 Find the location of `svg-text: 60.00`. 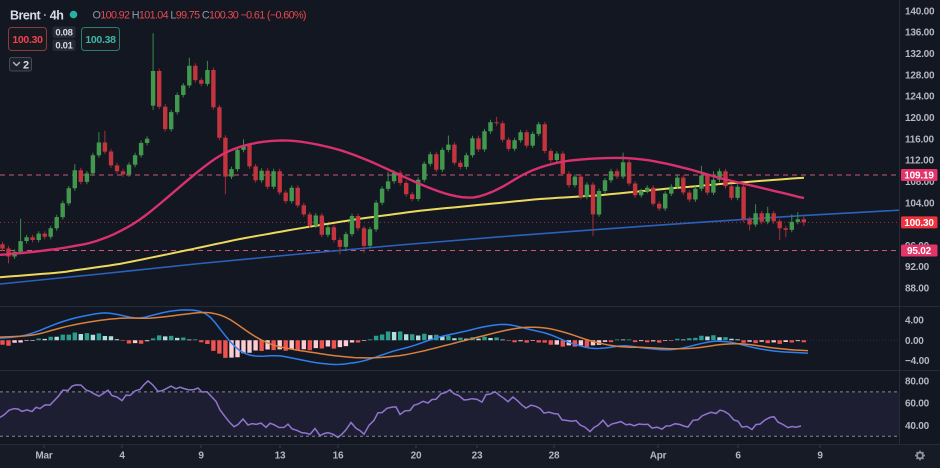

svg-text: 60.00 is located at coordinates (917, 404).